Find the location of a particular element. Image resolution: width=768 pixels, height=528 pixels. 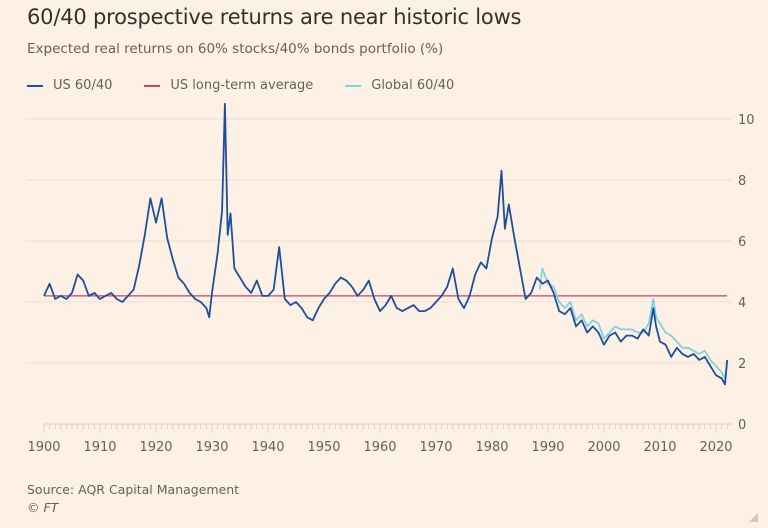

legend-item-us-average: US long-term average is located at coordinates (228, 85).